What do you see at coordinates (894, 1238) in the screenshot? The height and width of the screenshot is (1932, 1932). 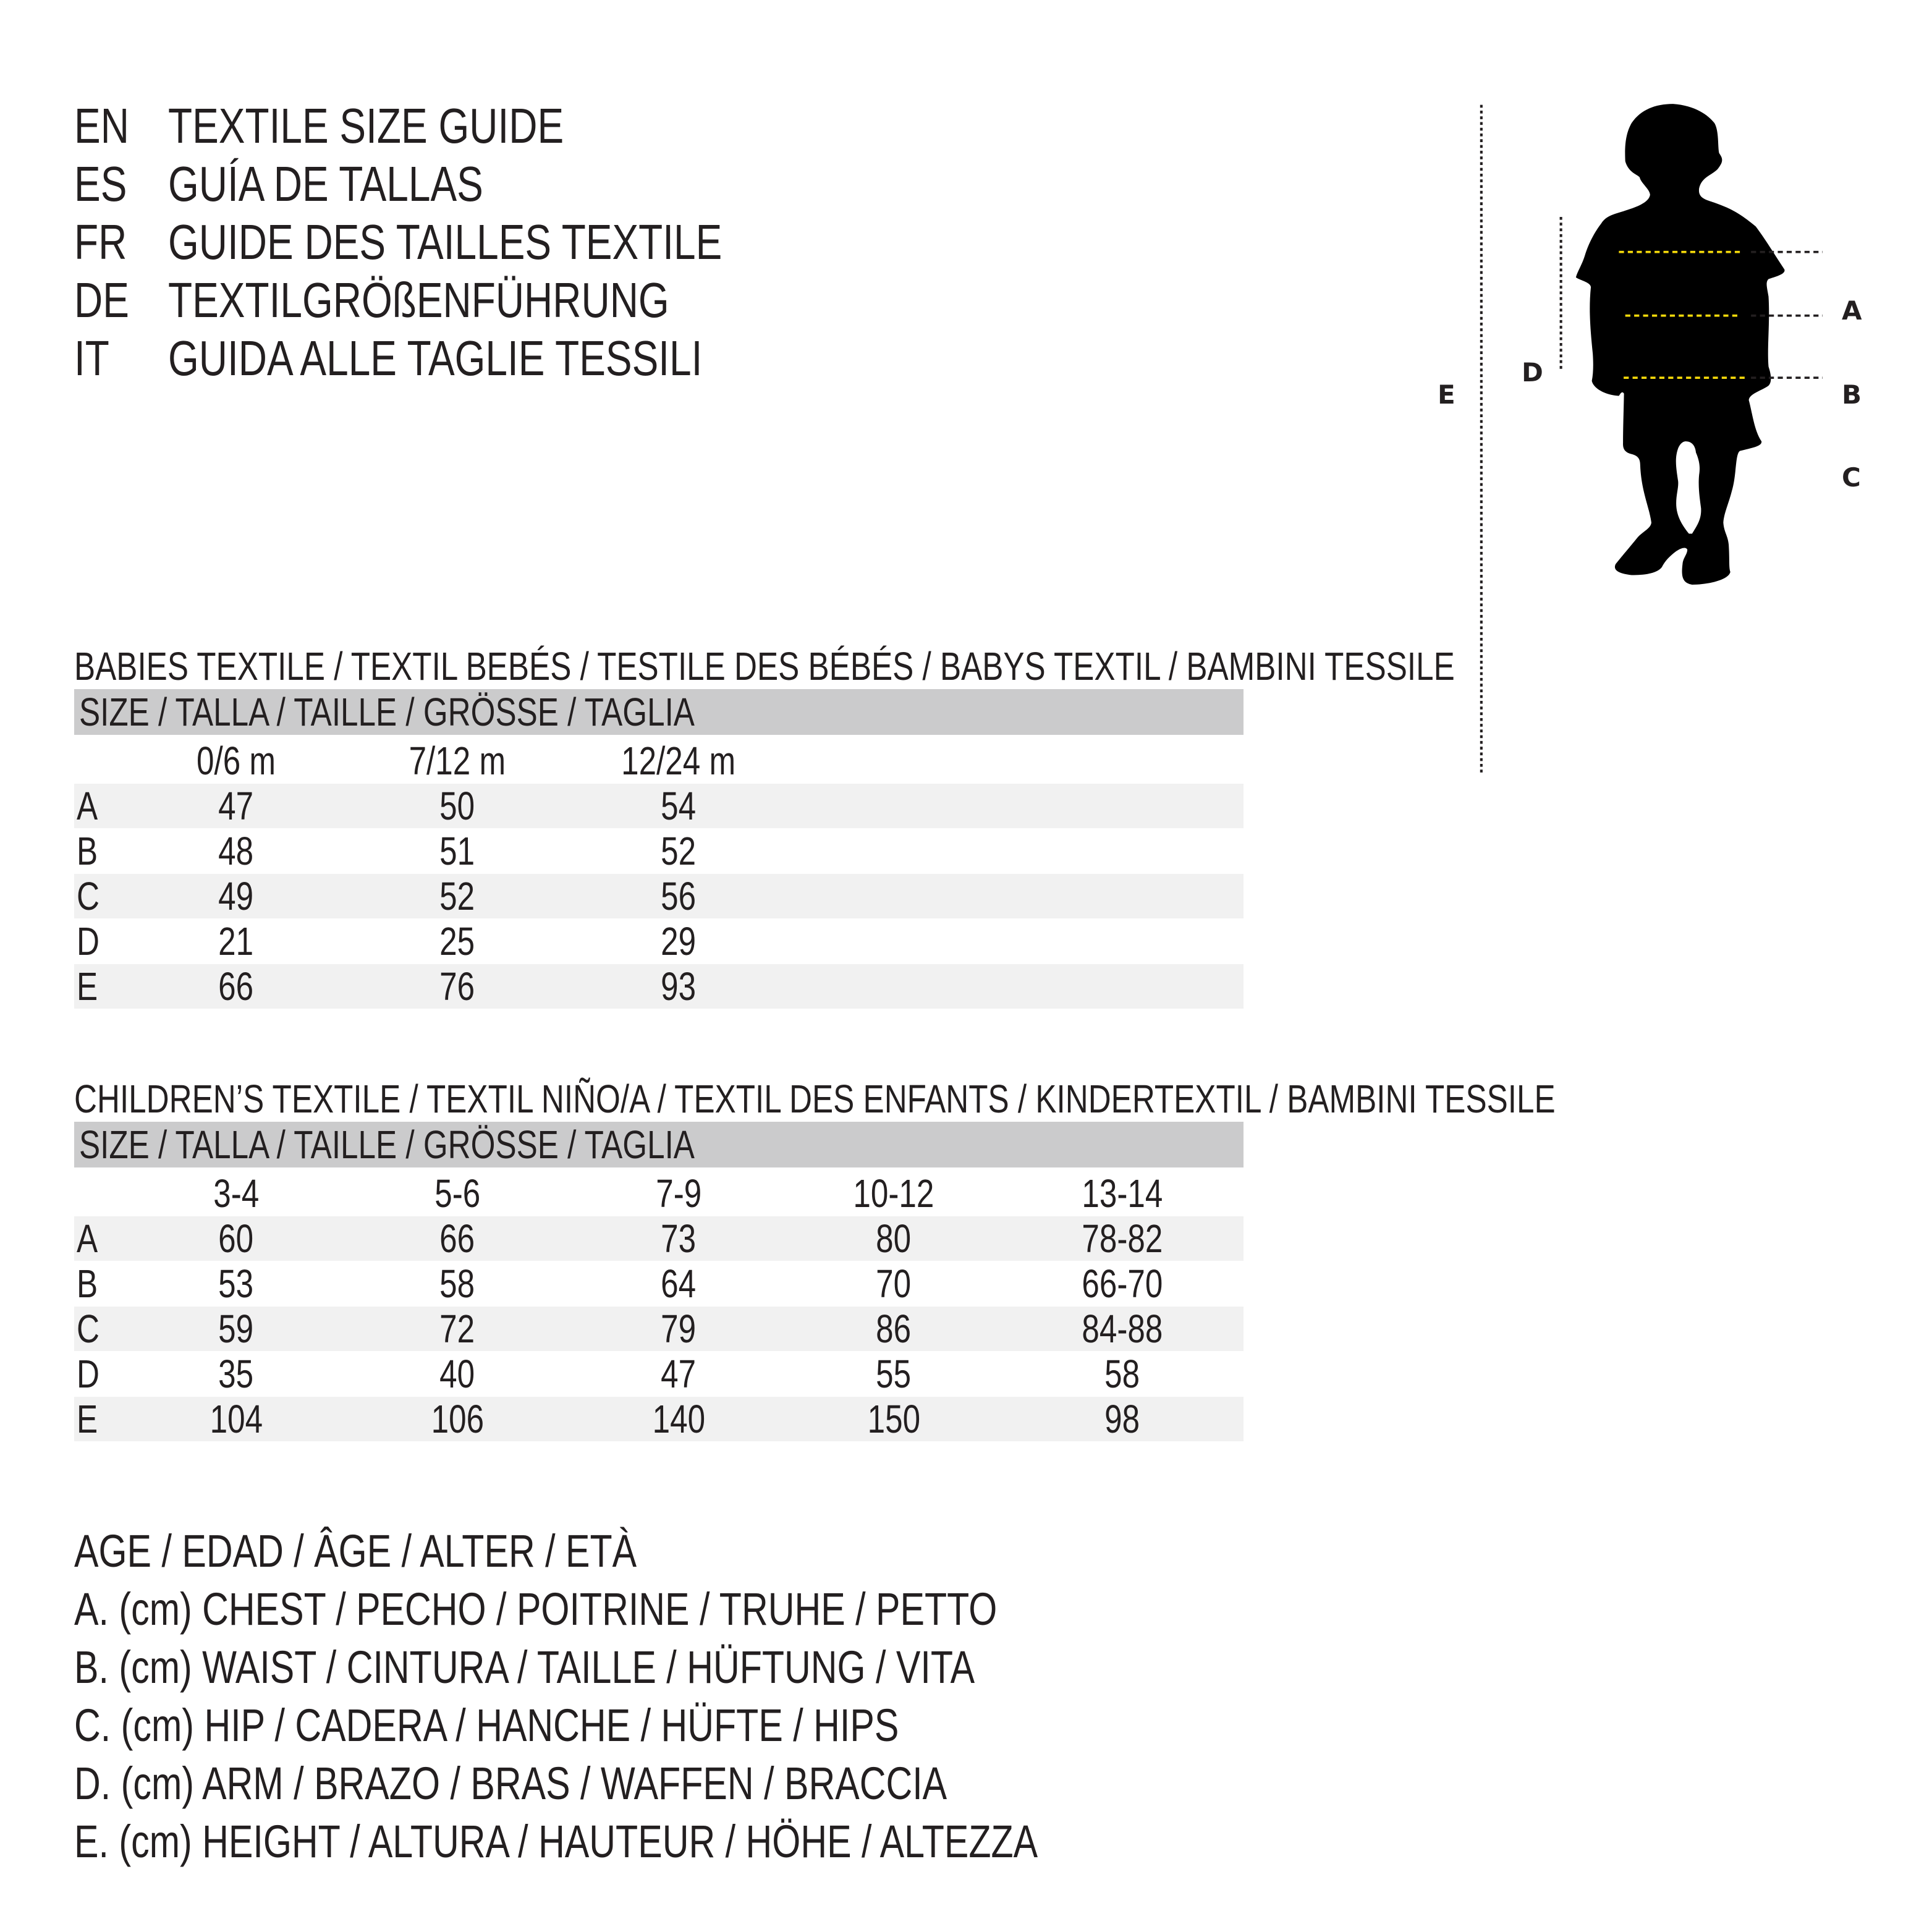 I see `table-cell-text: 80` at bounding box center [894, 1238].